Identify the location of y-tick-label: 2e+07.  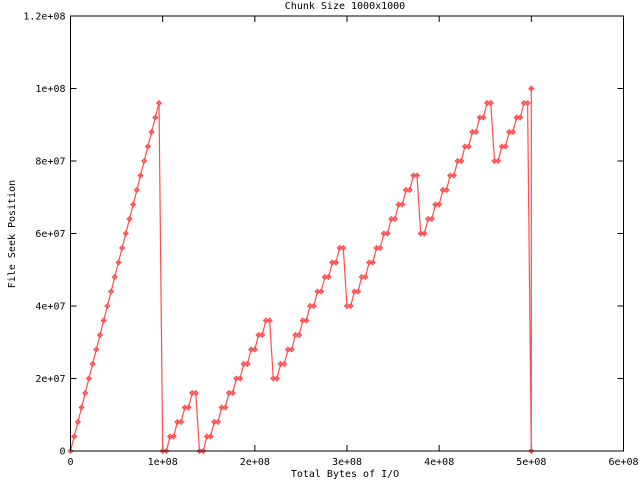
(50, 379).